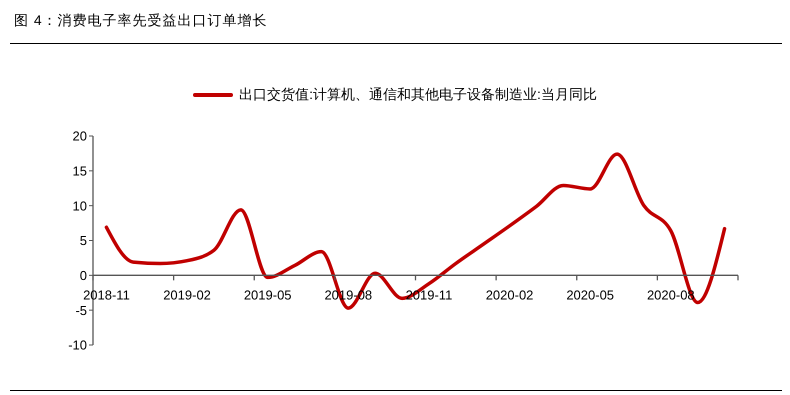  What do you see at coordinates (187, 294) in the screenshot?
I see `x-tick-label: 2019-02` at bounding box center [187, 294].